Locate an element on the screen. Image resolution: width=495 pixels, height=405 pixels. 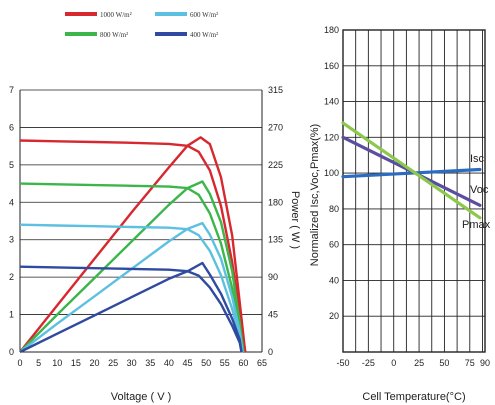
y-right-tick-label: 0 is located at coordinates (270, 352).